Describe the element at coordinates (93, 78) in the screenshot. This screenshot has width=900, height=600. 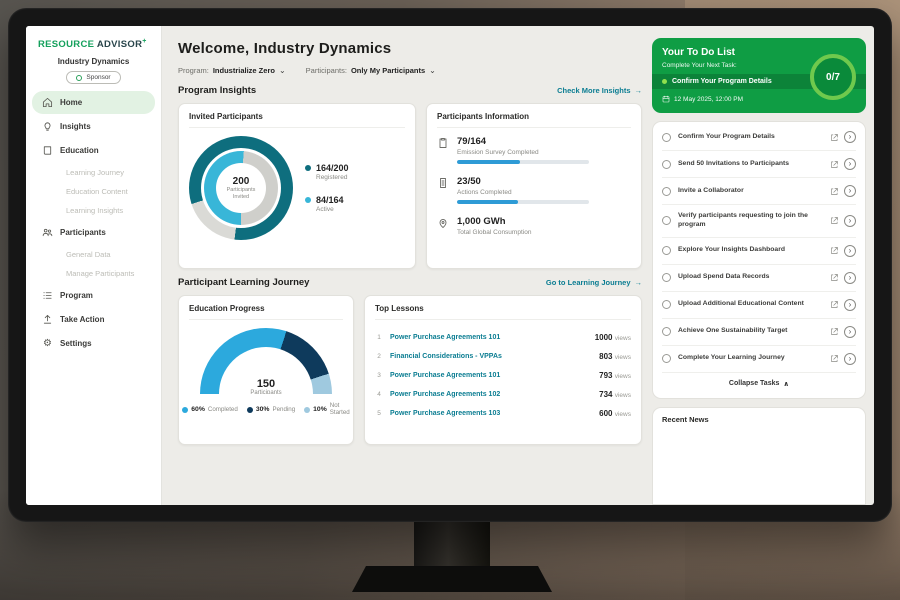
I see `sponsor-badge: Sponsor` at that location.